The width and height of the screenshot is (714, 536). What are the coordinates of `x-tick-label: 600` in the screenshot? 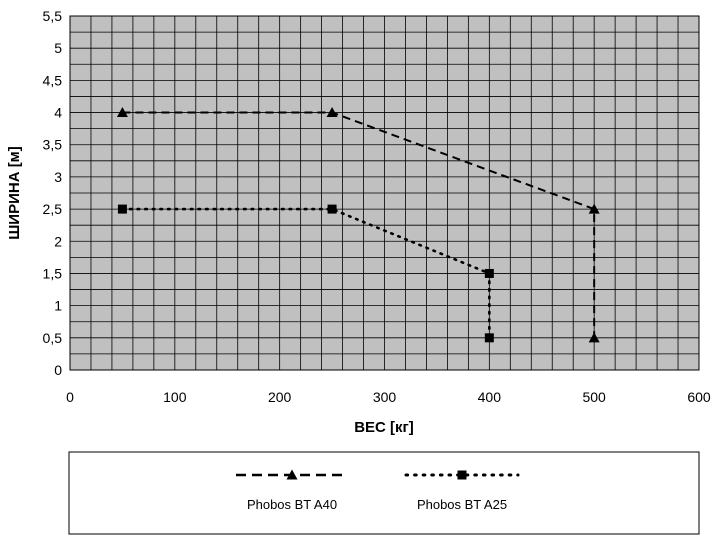 It's located at (699, 397).